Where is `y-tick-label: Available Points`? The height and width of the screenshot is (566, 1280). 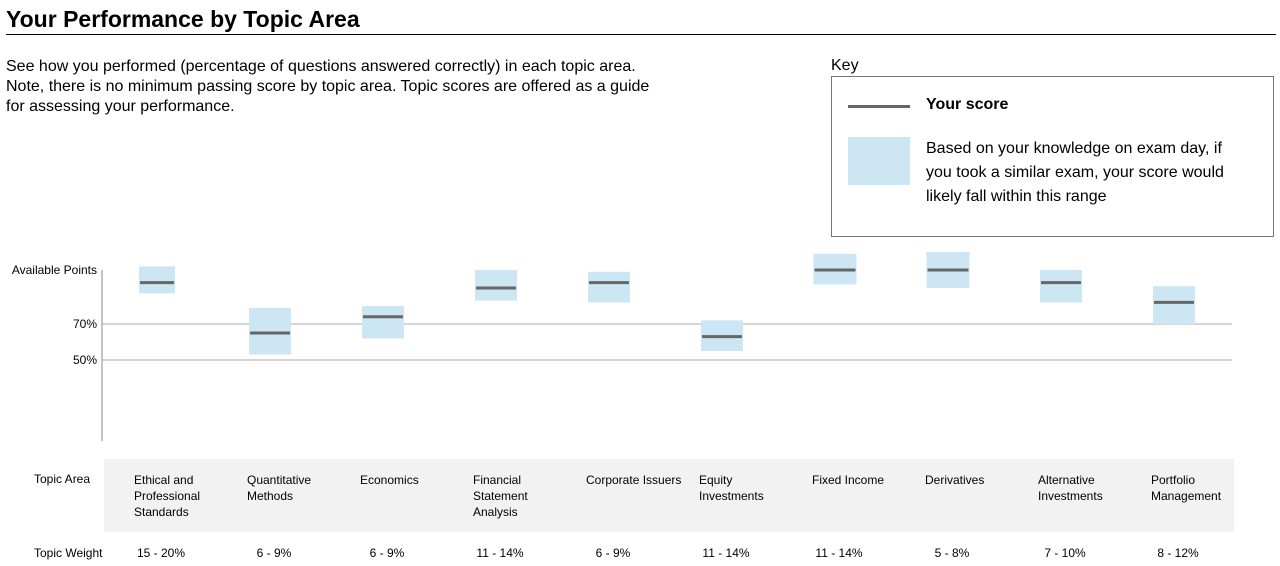 y-tick-label: Available Points is located at coordinates (54, 270).